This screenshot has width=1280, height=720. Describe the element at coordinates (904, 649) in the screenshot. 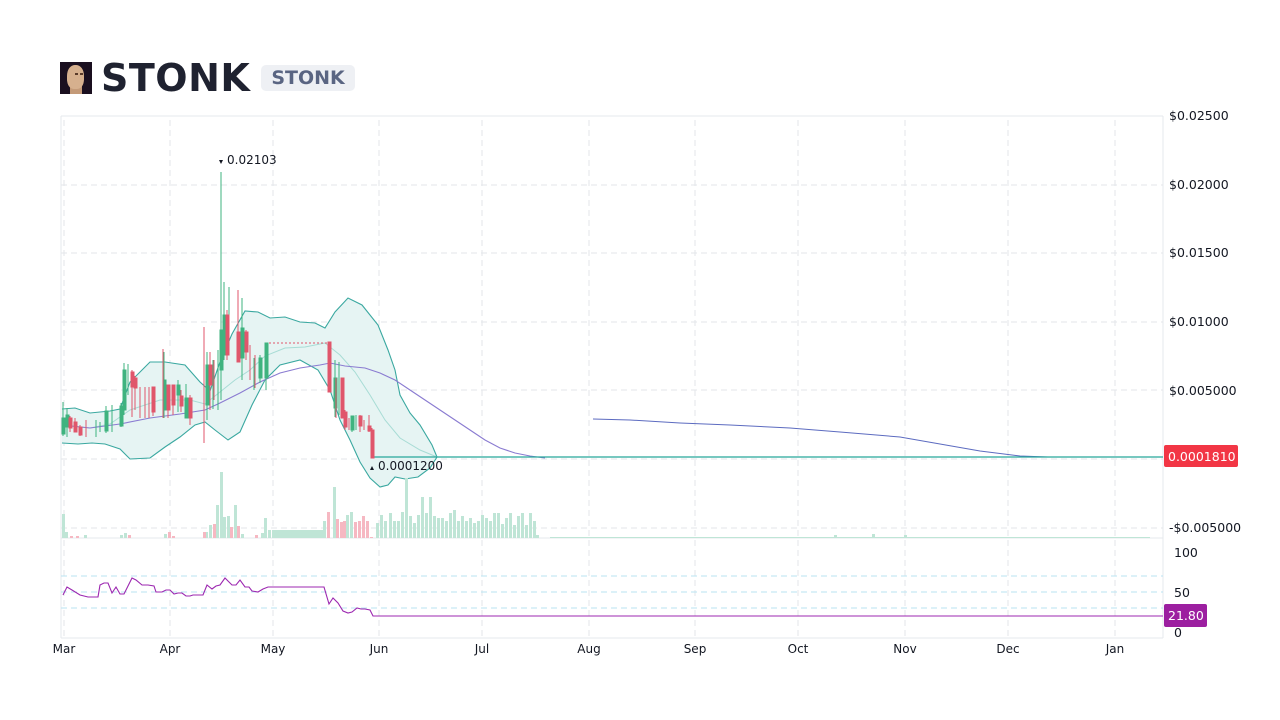

I see `svg-text: Nov` at that location.